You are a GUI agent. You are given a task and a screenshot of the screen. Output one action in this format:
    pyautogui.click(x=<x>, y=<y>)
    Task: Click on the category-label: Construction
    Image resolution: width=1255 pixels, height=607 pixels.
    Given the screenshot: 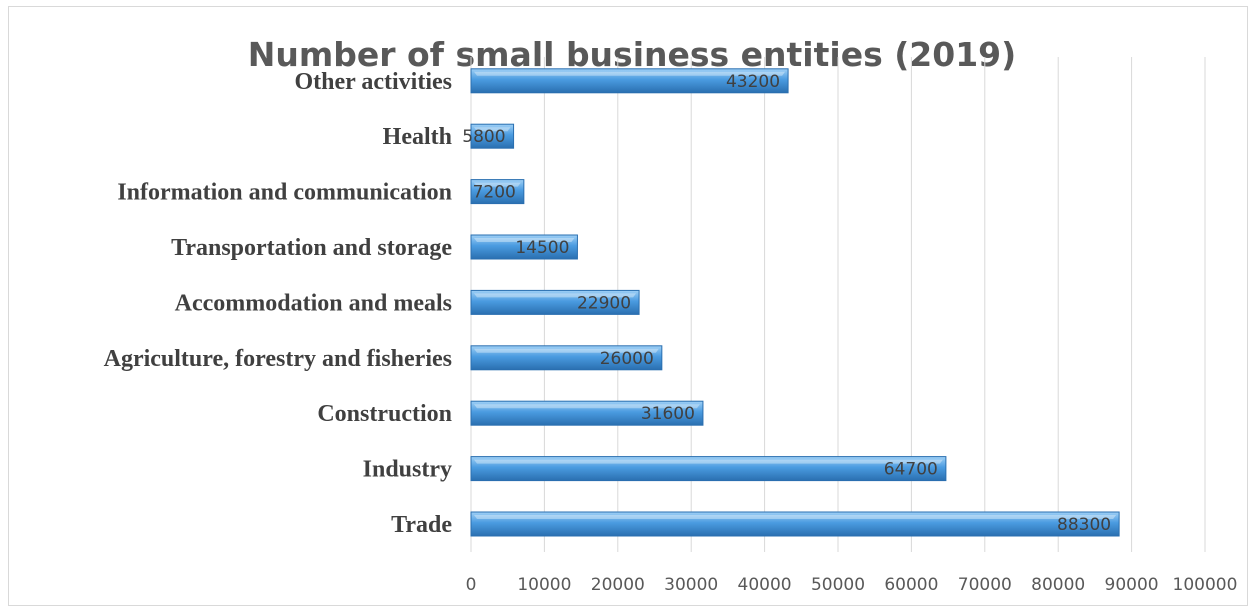 What is the action you would take?
    pyautogui.click(x=384, y=414)
    